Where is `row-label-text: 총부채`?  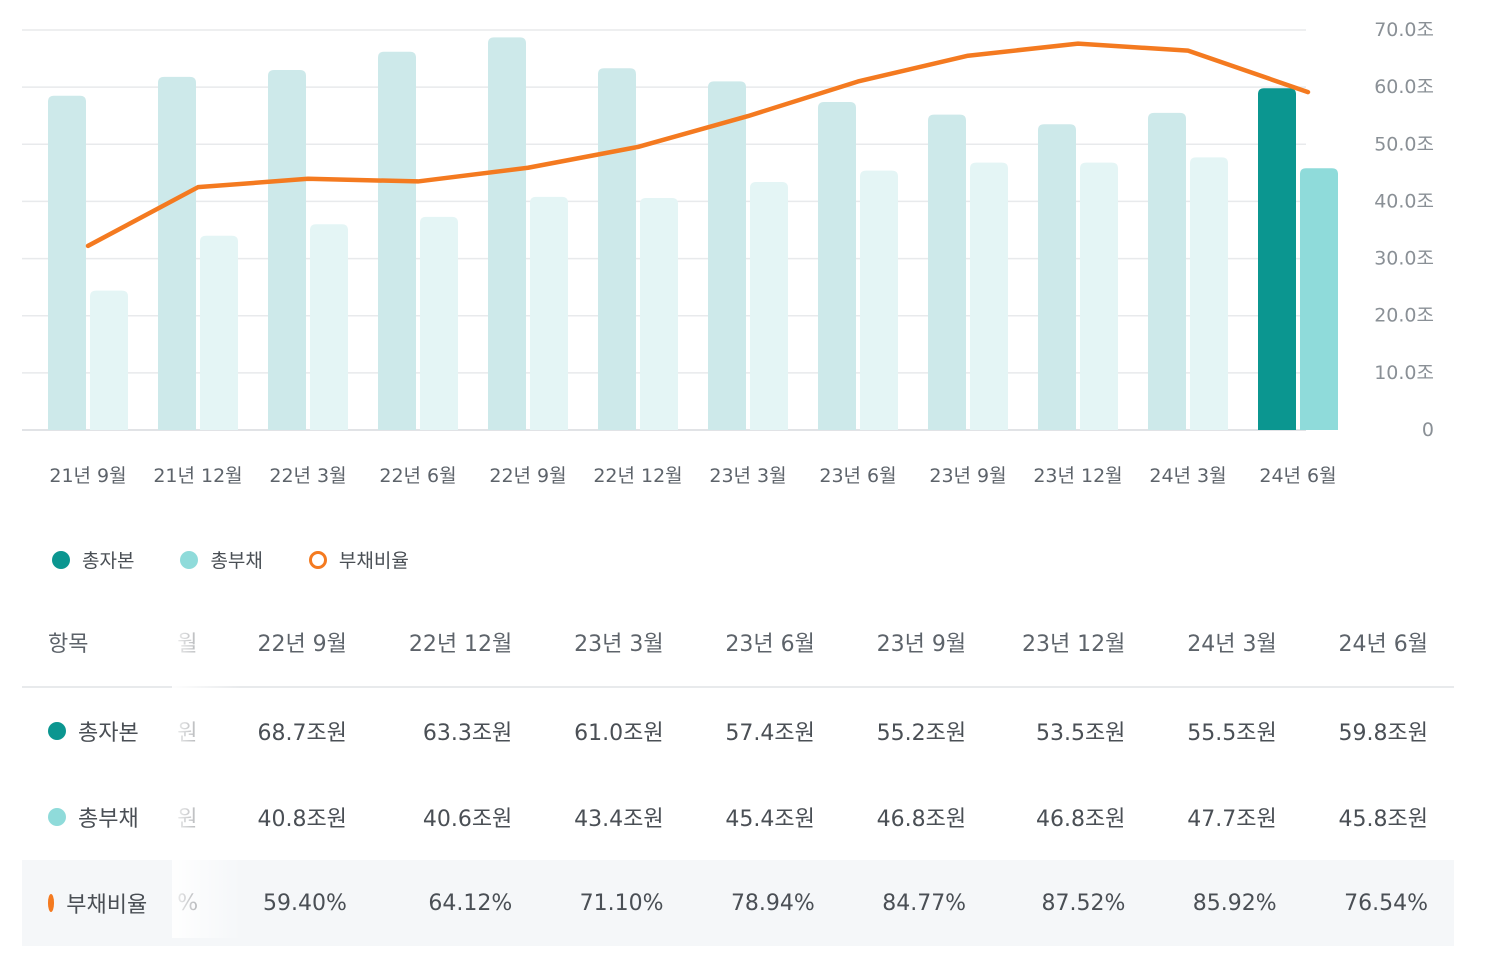 row-label-text: 총부채 is located at coordinates (108, 819).